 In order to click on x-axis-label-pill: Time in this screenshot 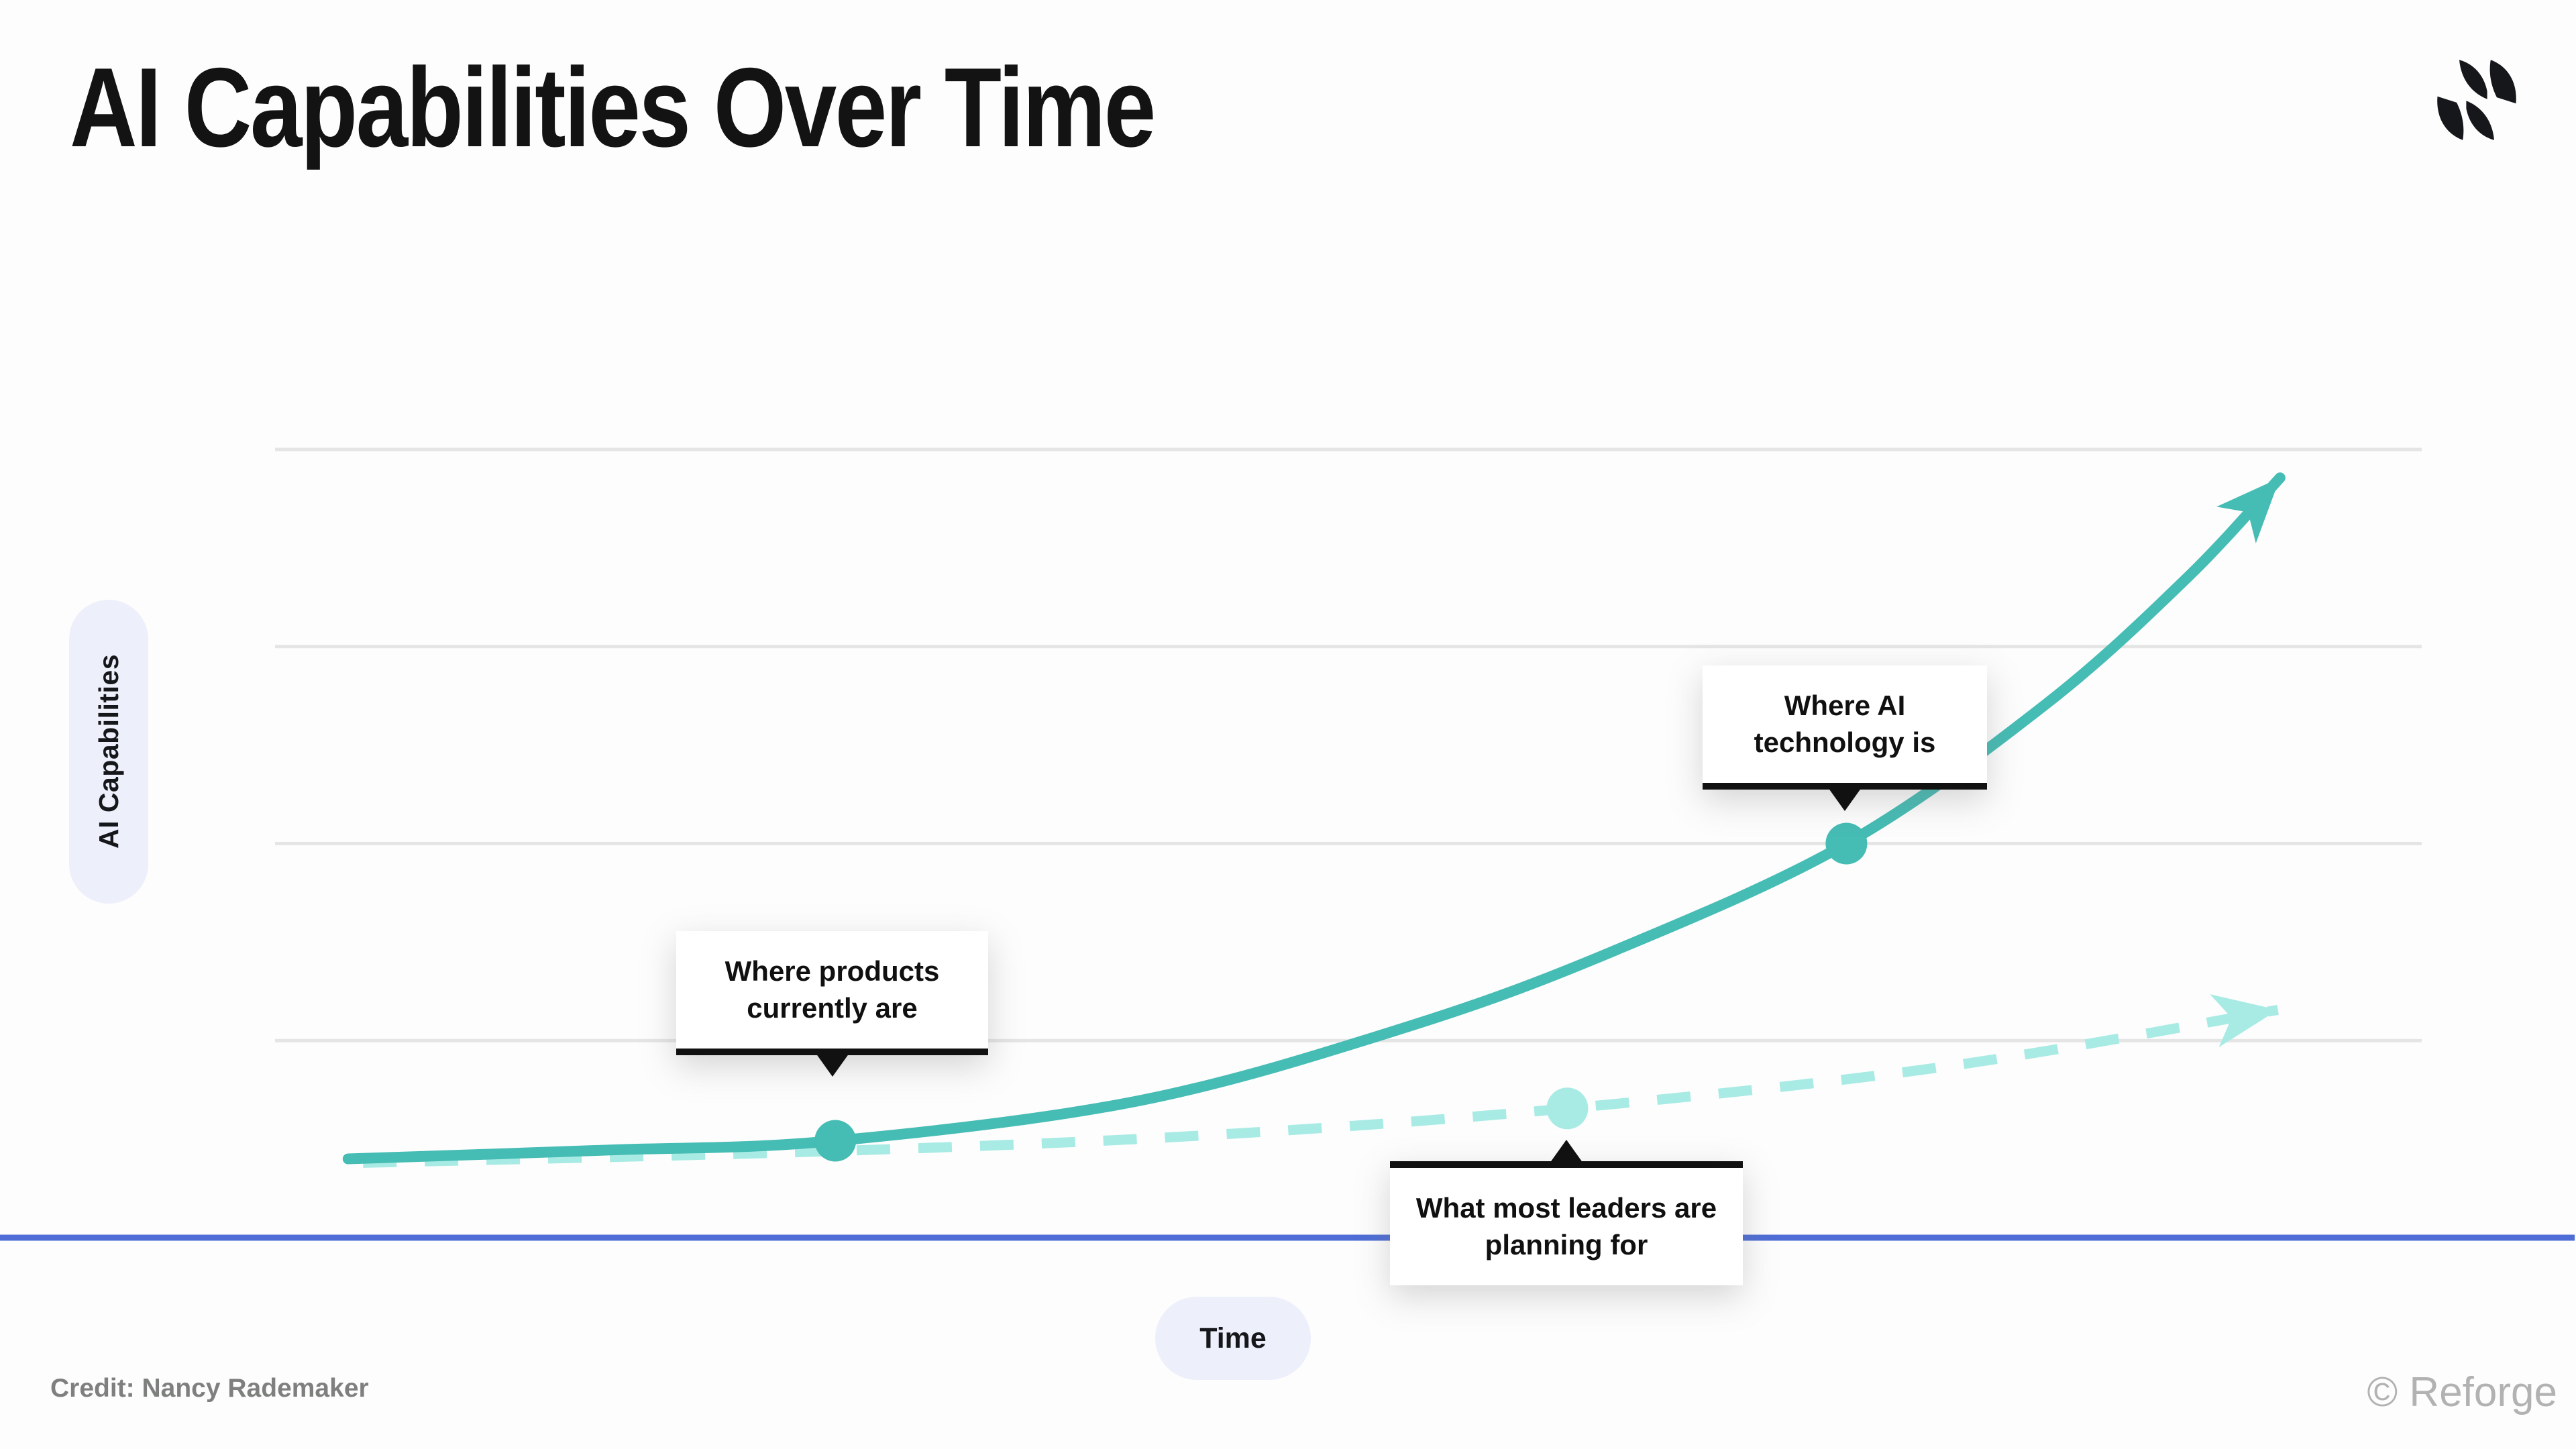, I will do `click(1233, 1338)`.